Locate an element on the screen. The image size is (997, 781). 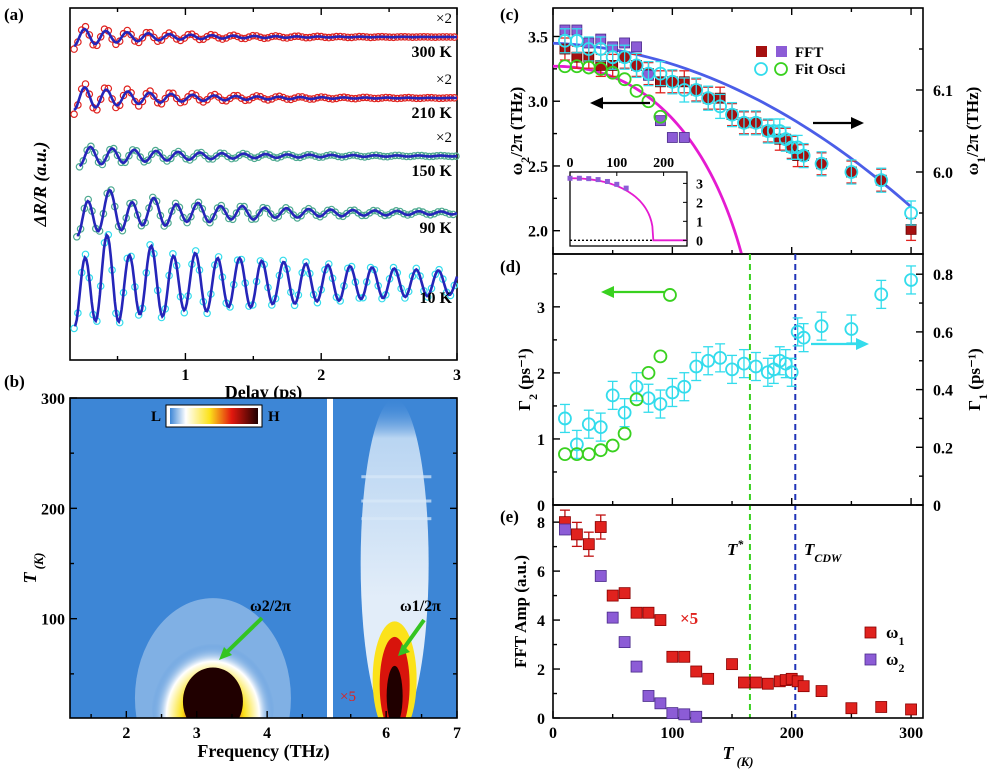
y-tick-label-c: 3.0 is located at coordinates (538, 102).